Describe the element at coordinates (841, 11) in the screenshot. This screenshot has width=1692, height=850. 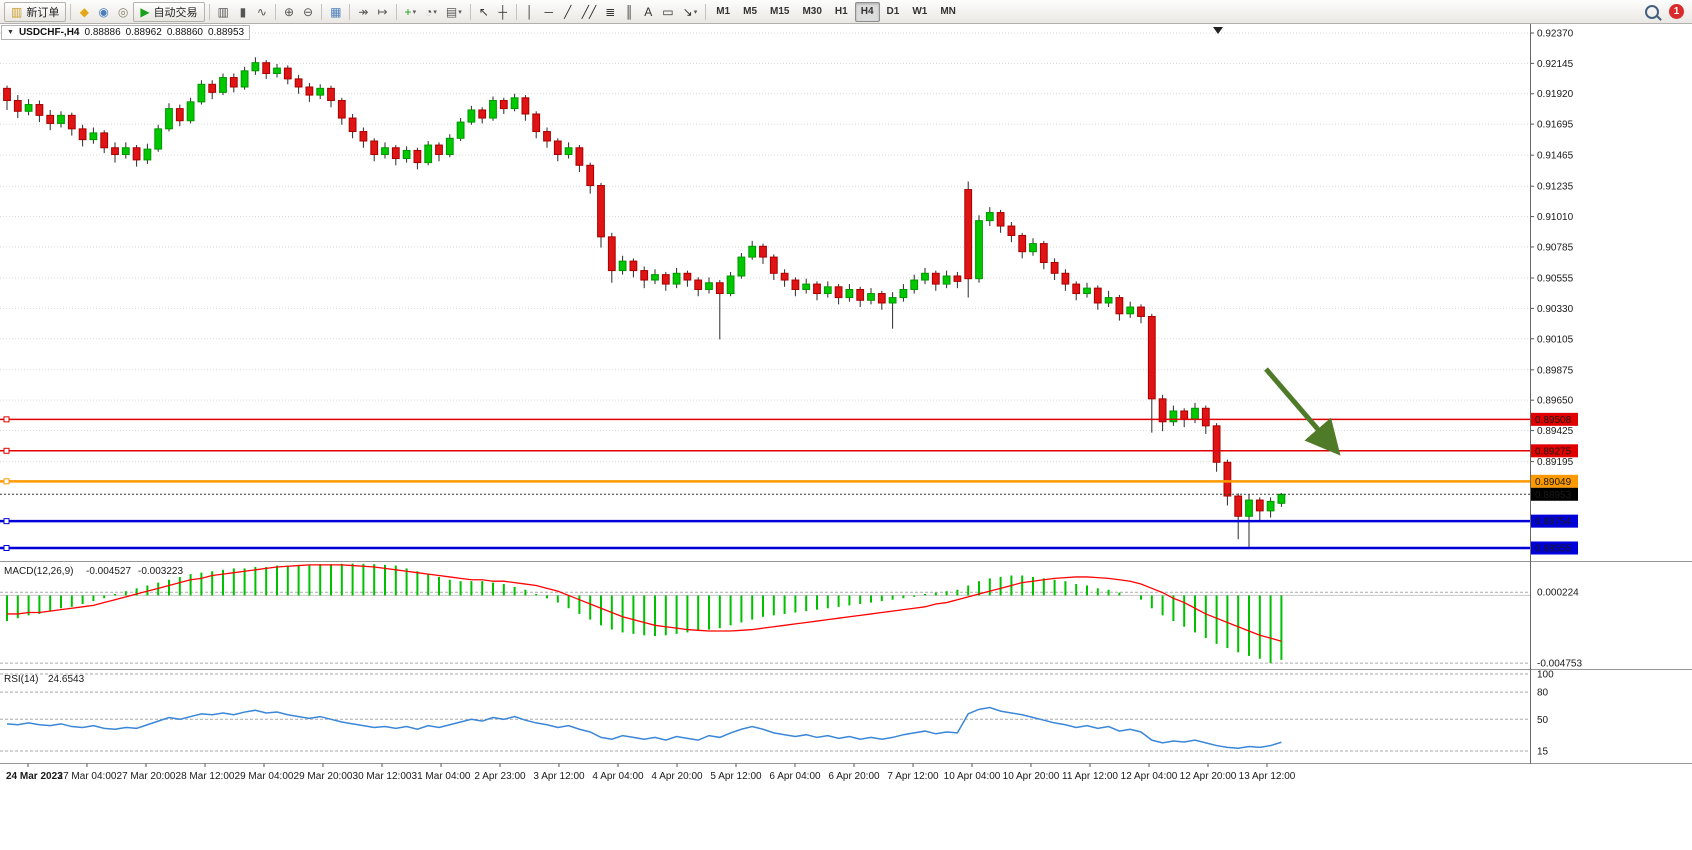
I see `tf-button-h1: H1` at that location.